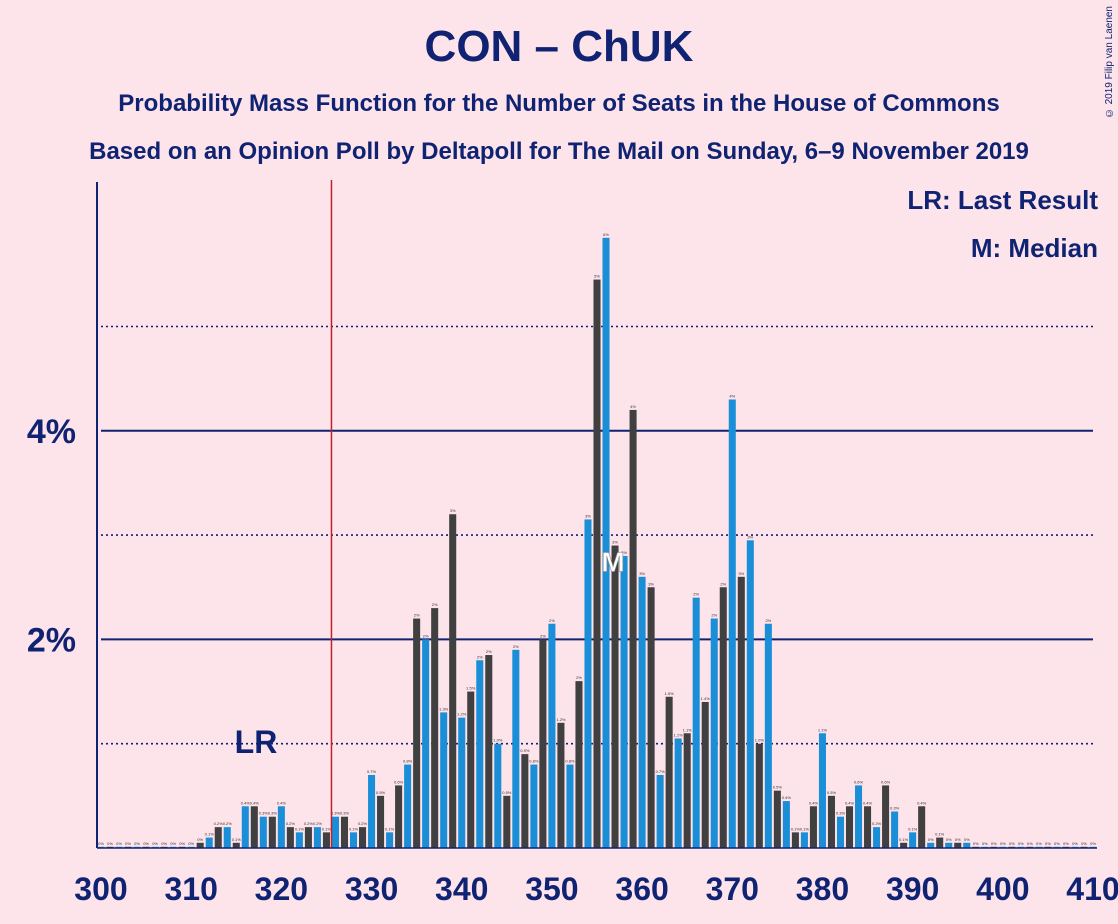 The height and width of the screenshot is (924, 1118). Describe the element at coordinates (1002, 200) in the screenshot. I see `legend-last-result: LR: Last Result` at that location.